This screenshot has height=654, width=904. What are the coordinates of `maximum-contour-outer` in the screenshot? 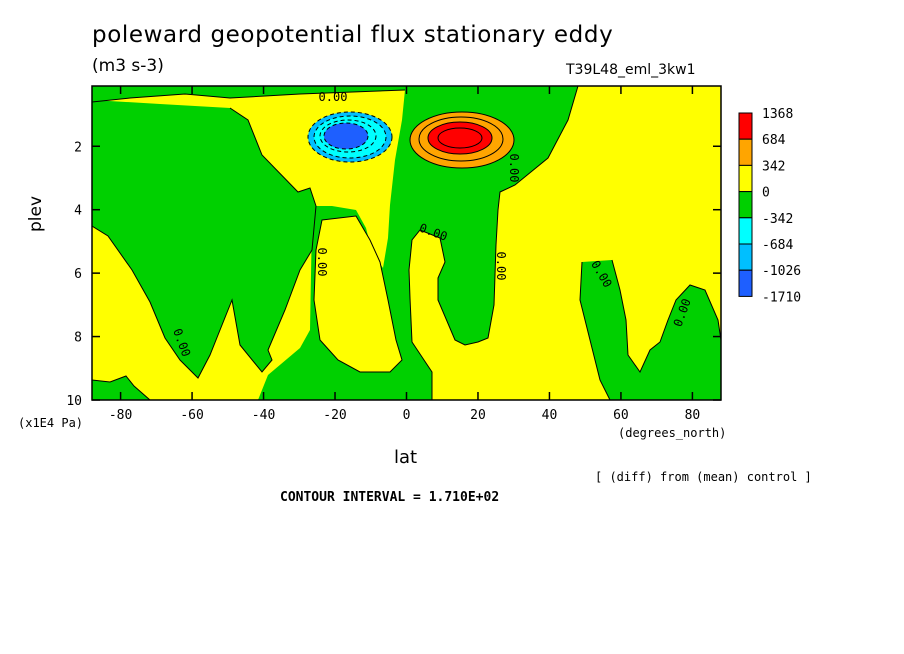 It's located at (462, 140).